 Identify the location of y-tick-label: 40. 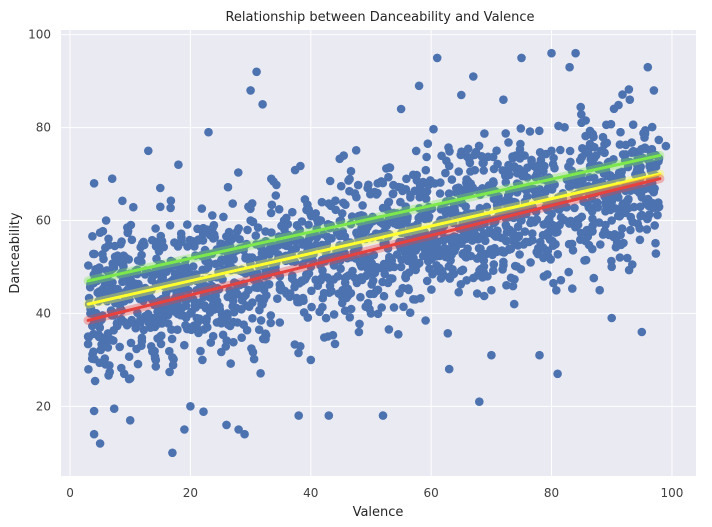
(43, 313).